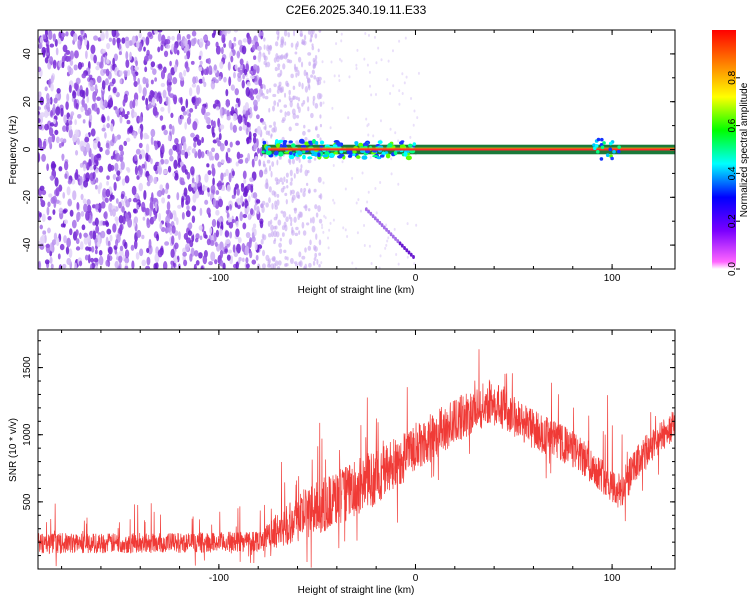  Describe the element at coordinates (389, 232) in the screenshot. I see `streak-blob` at that location.